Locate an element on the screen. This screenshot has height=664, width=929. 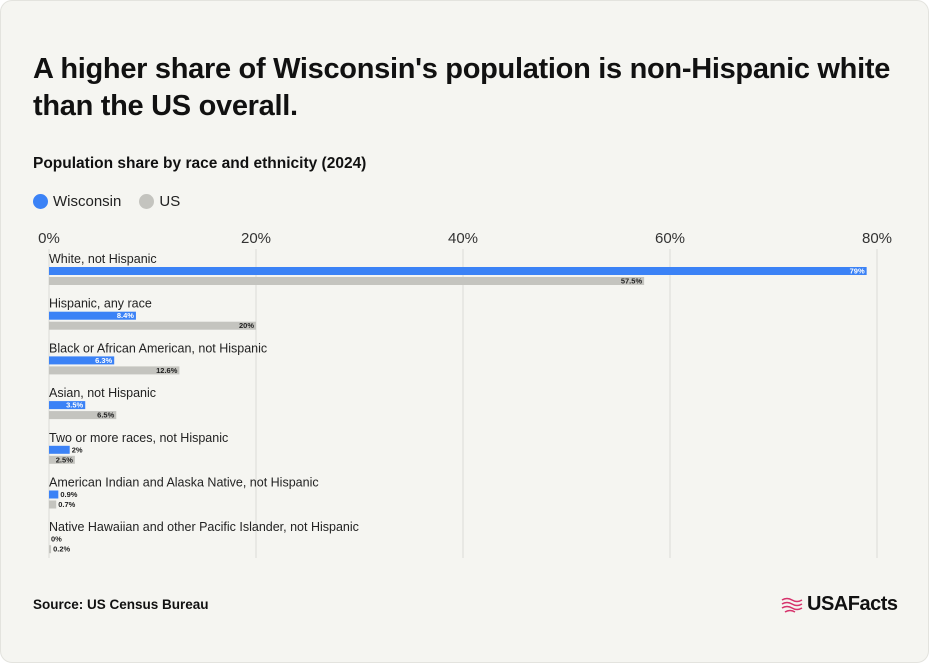
legend-label-wisconsin: Wisconsin is located at coordinates (87, 201).